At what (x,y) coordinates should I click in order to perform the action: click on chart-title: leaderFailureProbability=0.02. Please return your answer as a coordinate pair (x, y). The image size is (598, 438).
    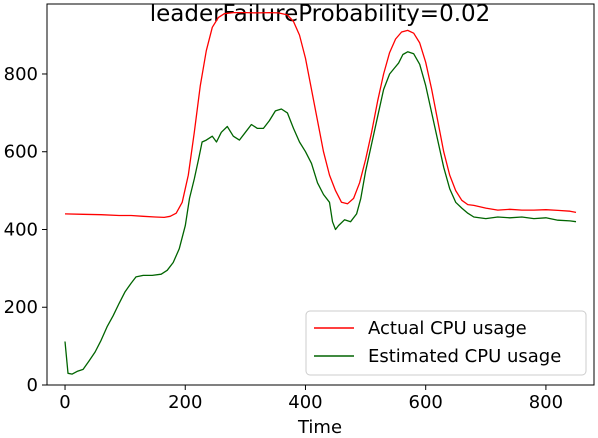
    Looking at the image, I should click on (320, 14).